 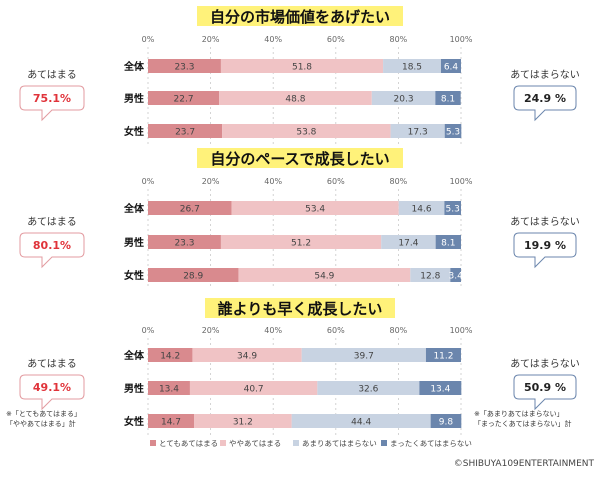 What do you see at coordinates (306, 133) in the screenshot?
I see `data-label: 53.8` at bounding box center [306, 133].